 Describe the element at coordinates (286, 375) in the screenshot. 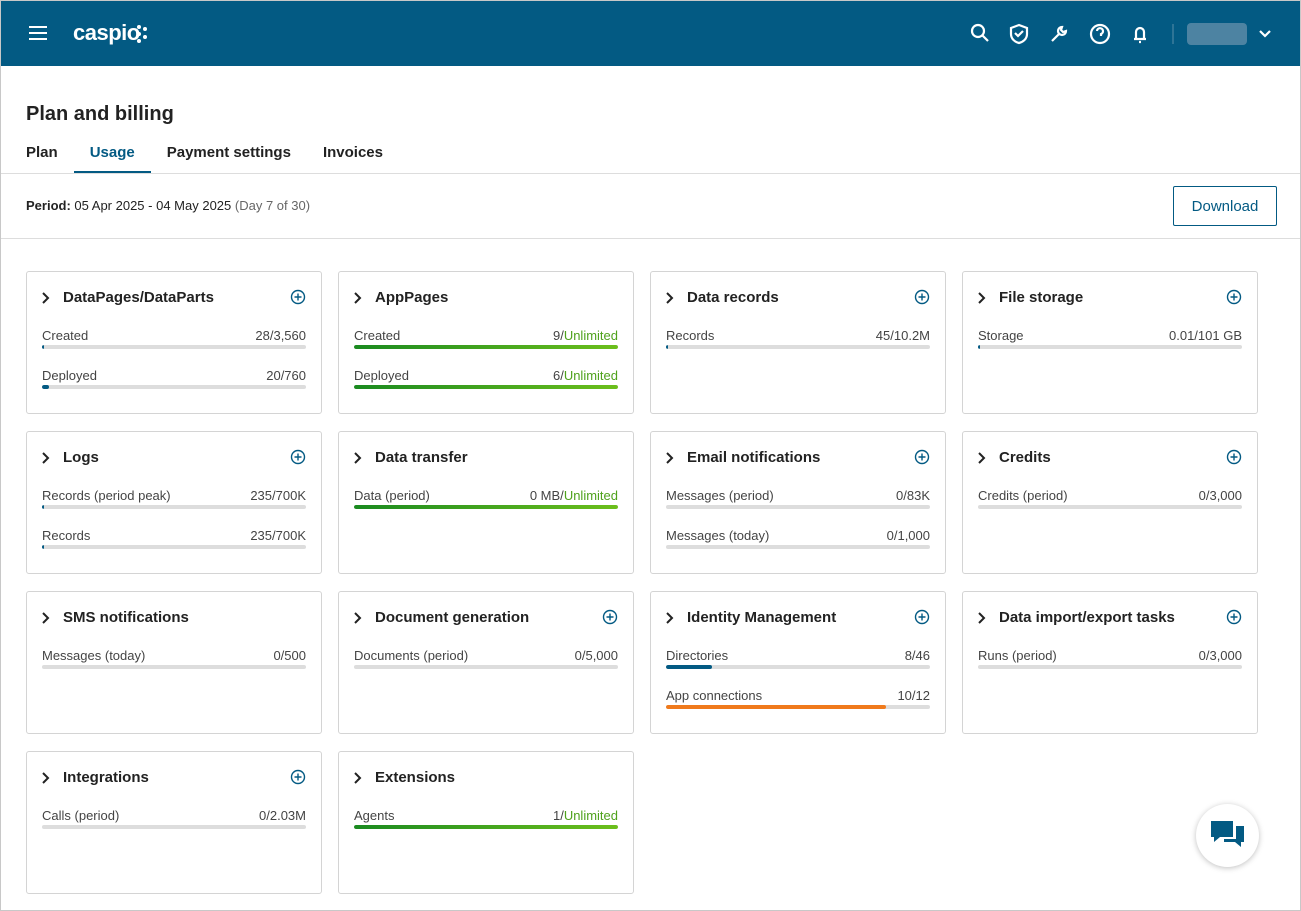

I see `usage-count: 20/760` at that location.